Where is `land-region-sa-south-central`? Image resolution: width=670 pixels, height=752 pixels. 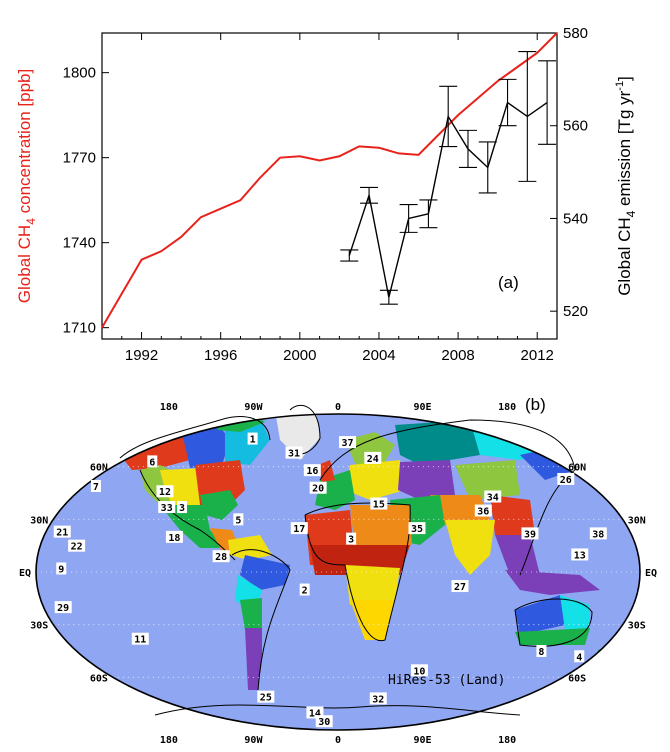 land-region-sa-south-central is located at coordinates (251, 614).